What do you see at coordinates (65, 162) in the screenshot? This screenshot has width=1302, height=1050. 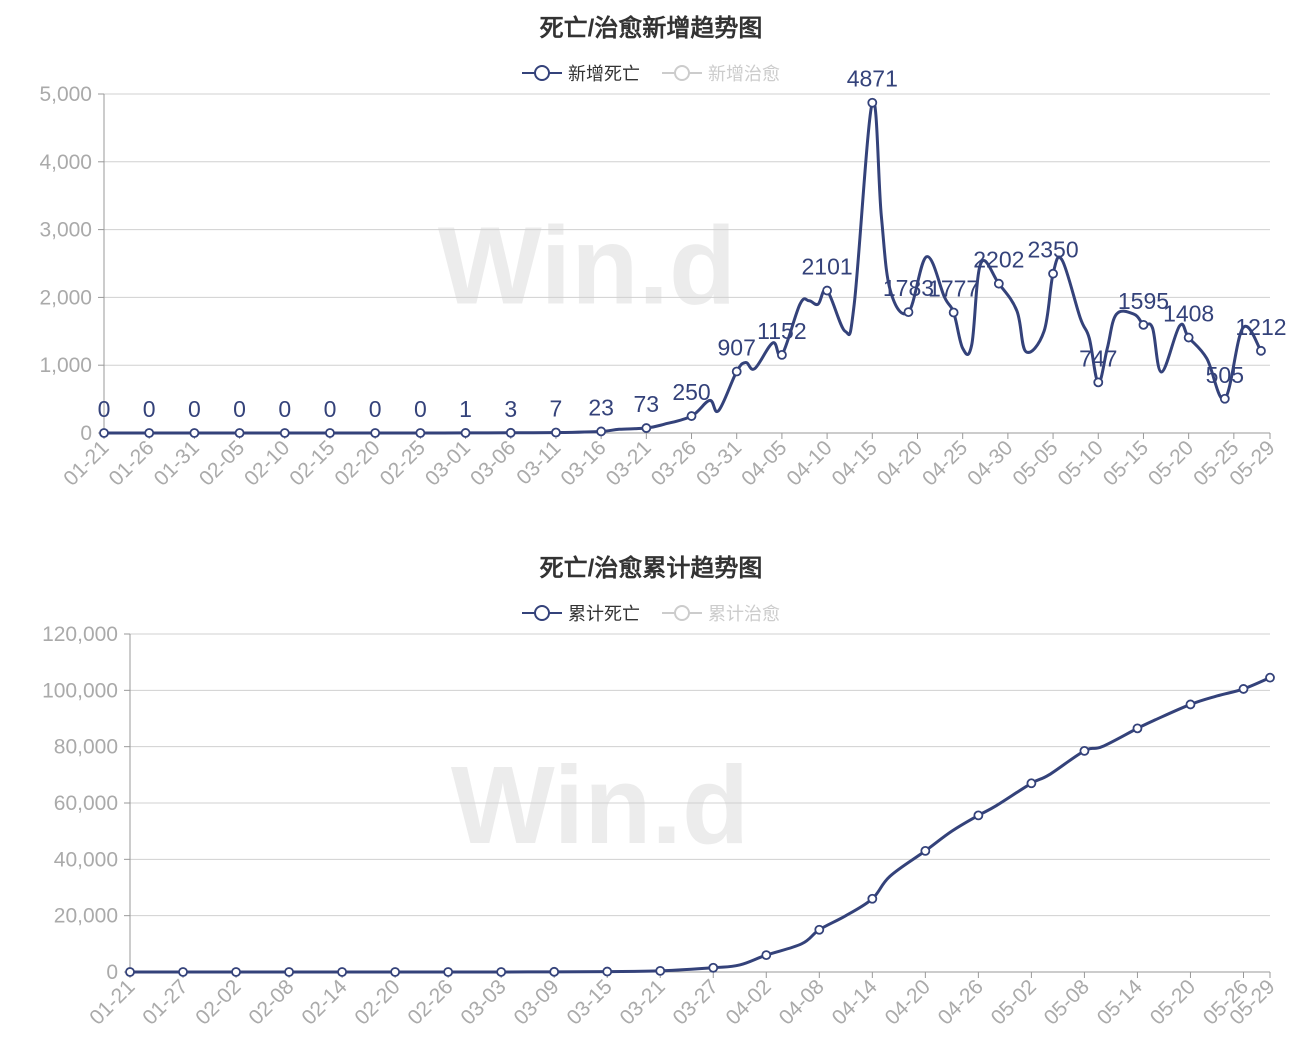 I see `y-tick-label: 4,000` at bounding box center [65, 162].